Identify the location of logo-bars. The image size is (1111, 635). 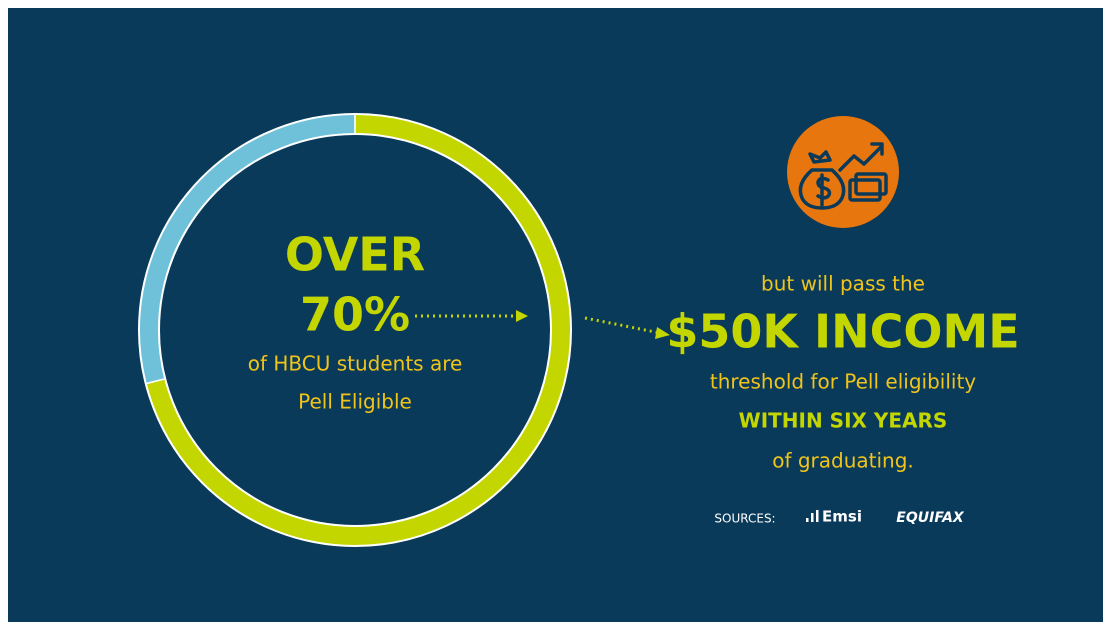
(812, 516).